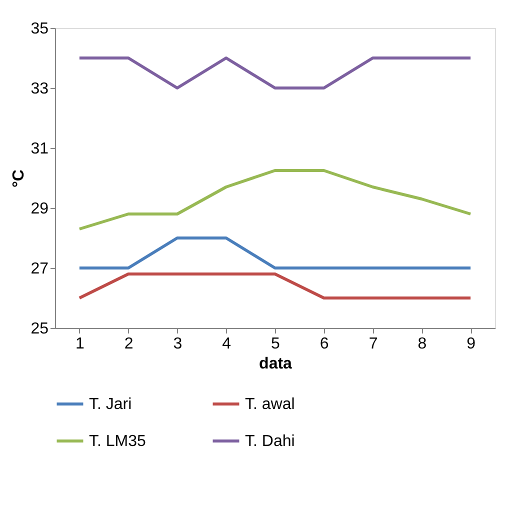  Describe the element at coordinates (471, 344) in the screenshot. I see `x-tick-label: 9` at that location.